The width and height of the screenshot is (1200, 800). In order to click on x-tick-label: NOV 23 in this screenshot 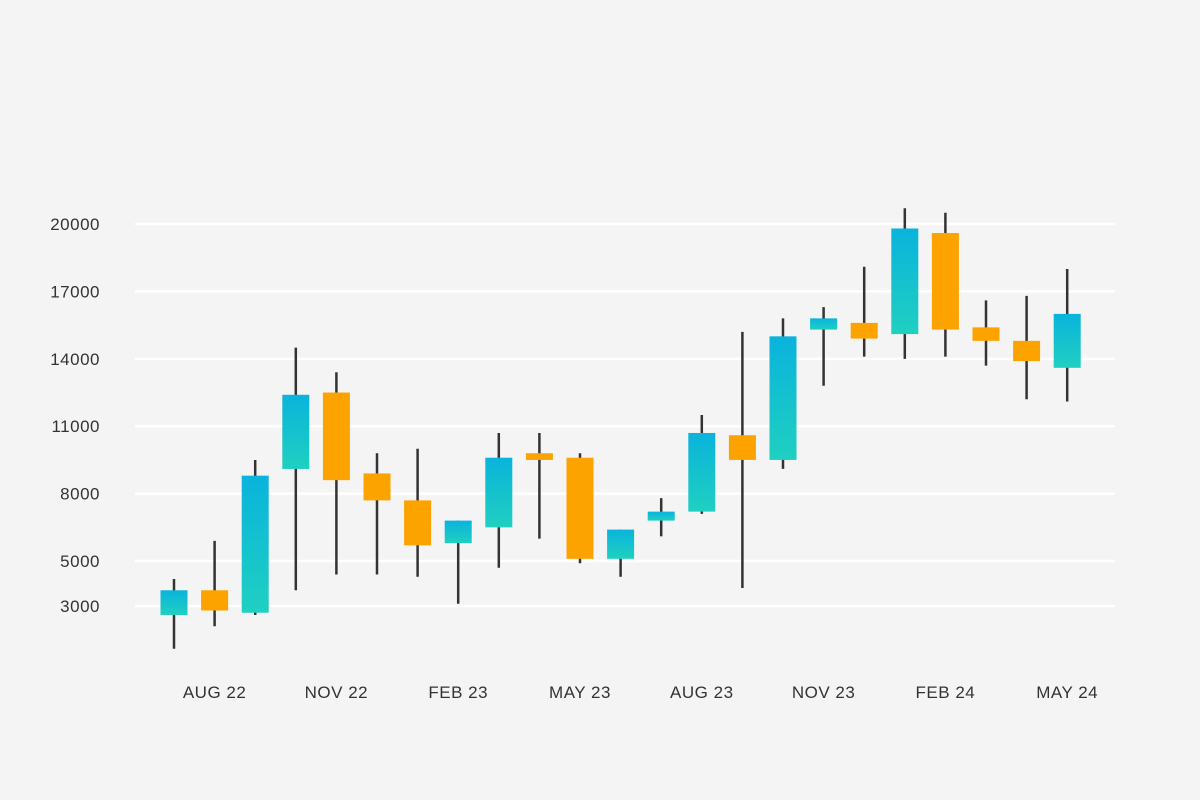, I will do `click(823, 692)`.